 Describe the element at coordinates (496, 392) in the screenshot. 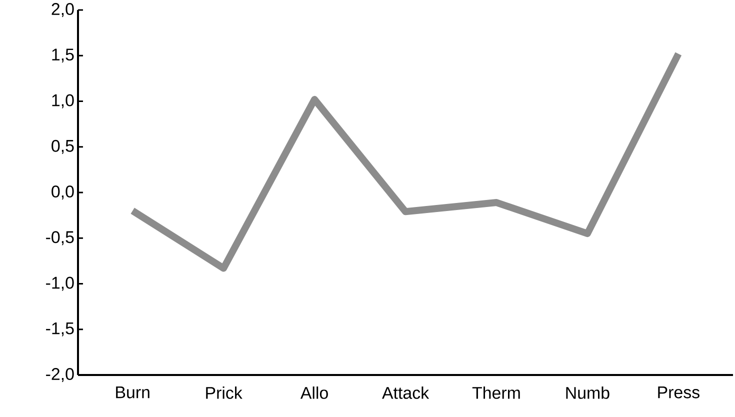

I see `x-tick-label: Therm` at that location.